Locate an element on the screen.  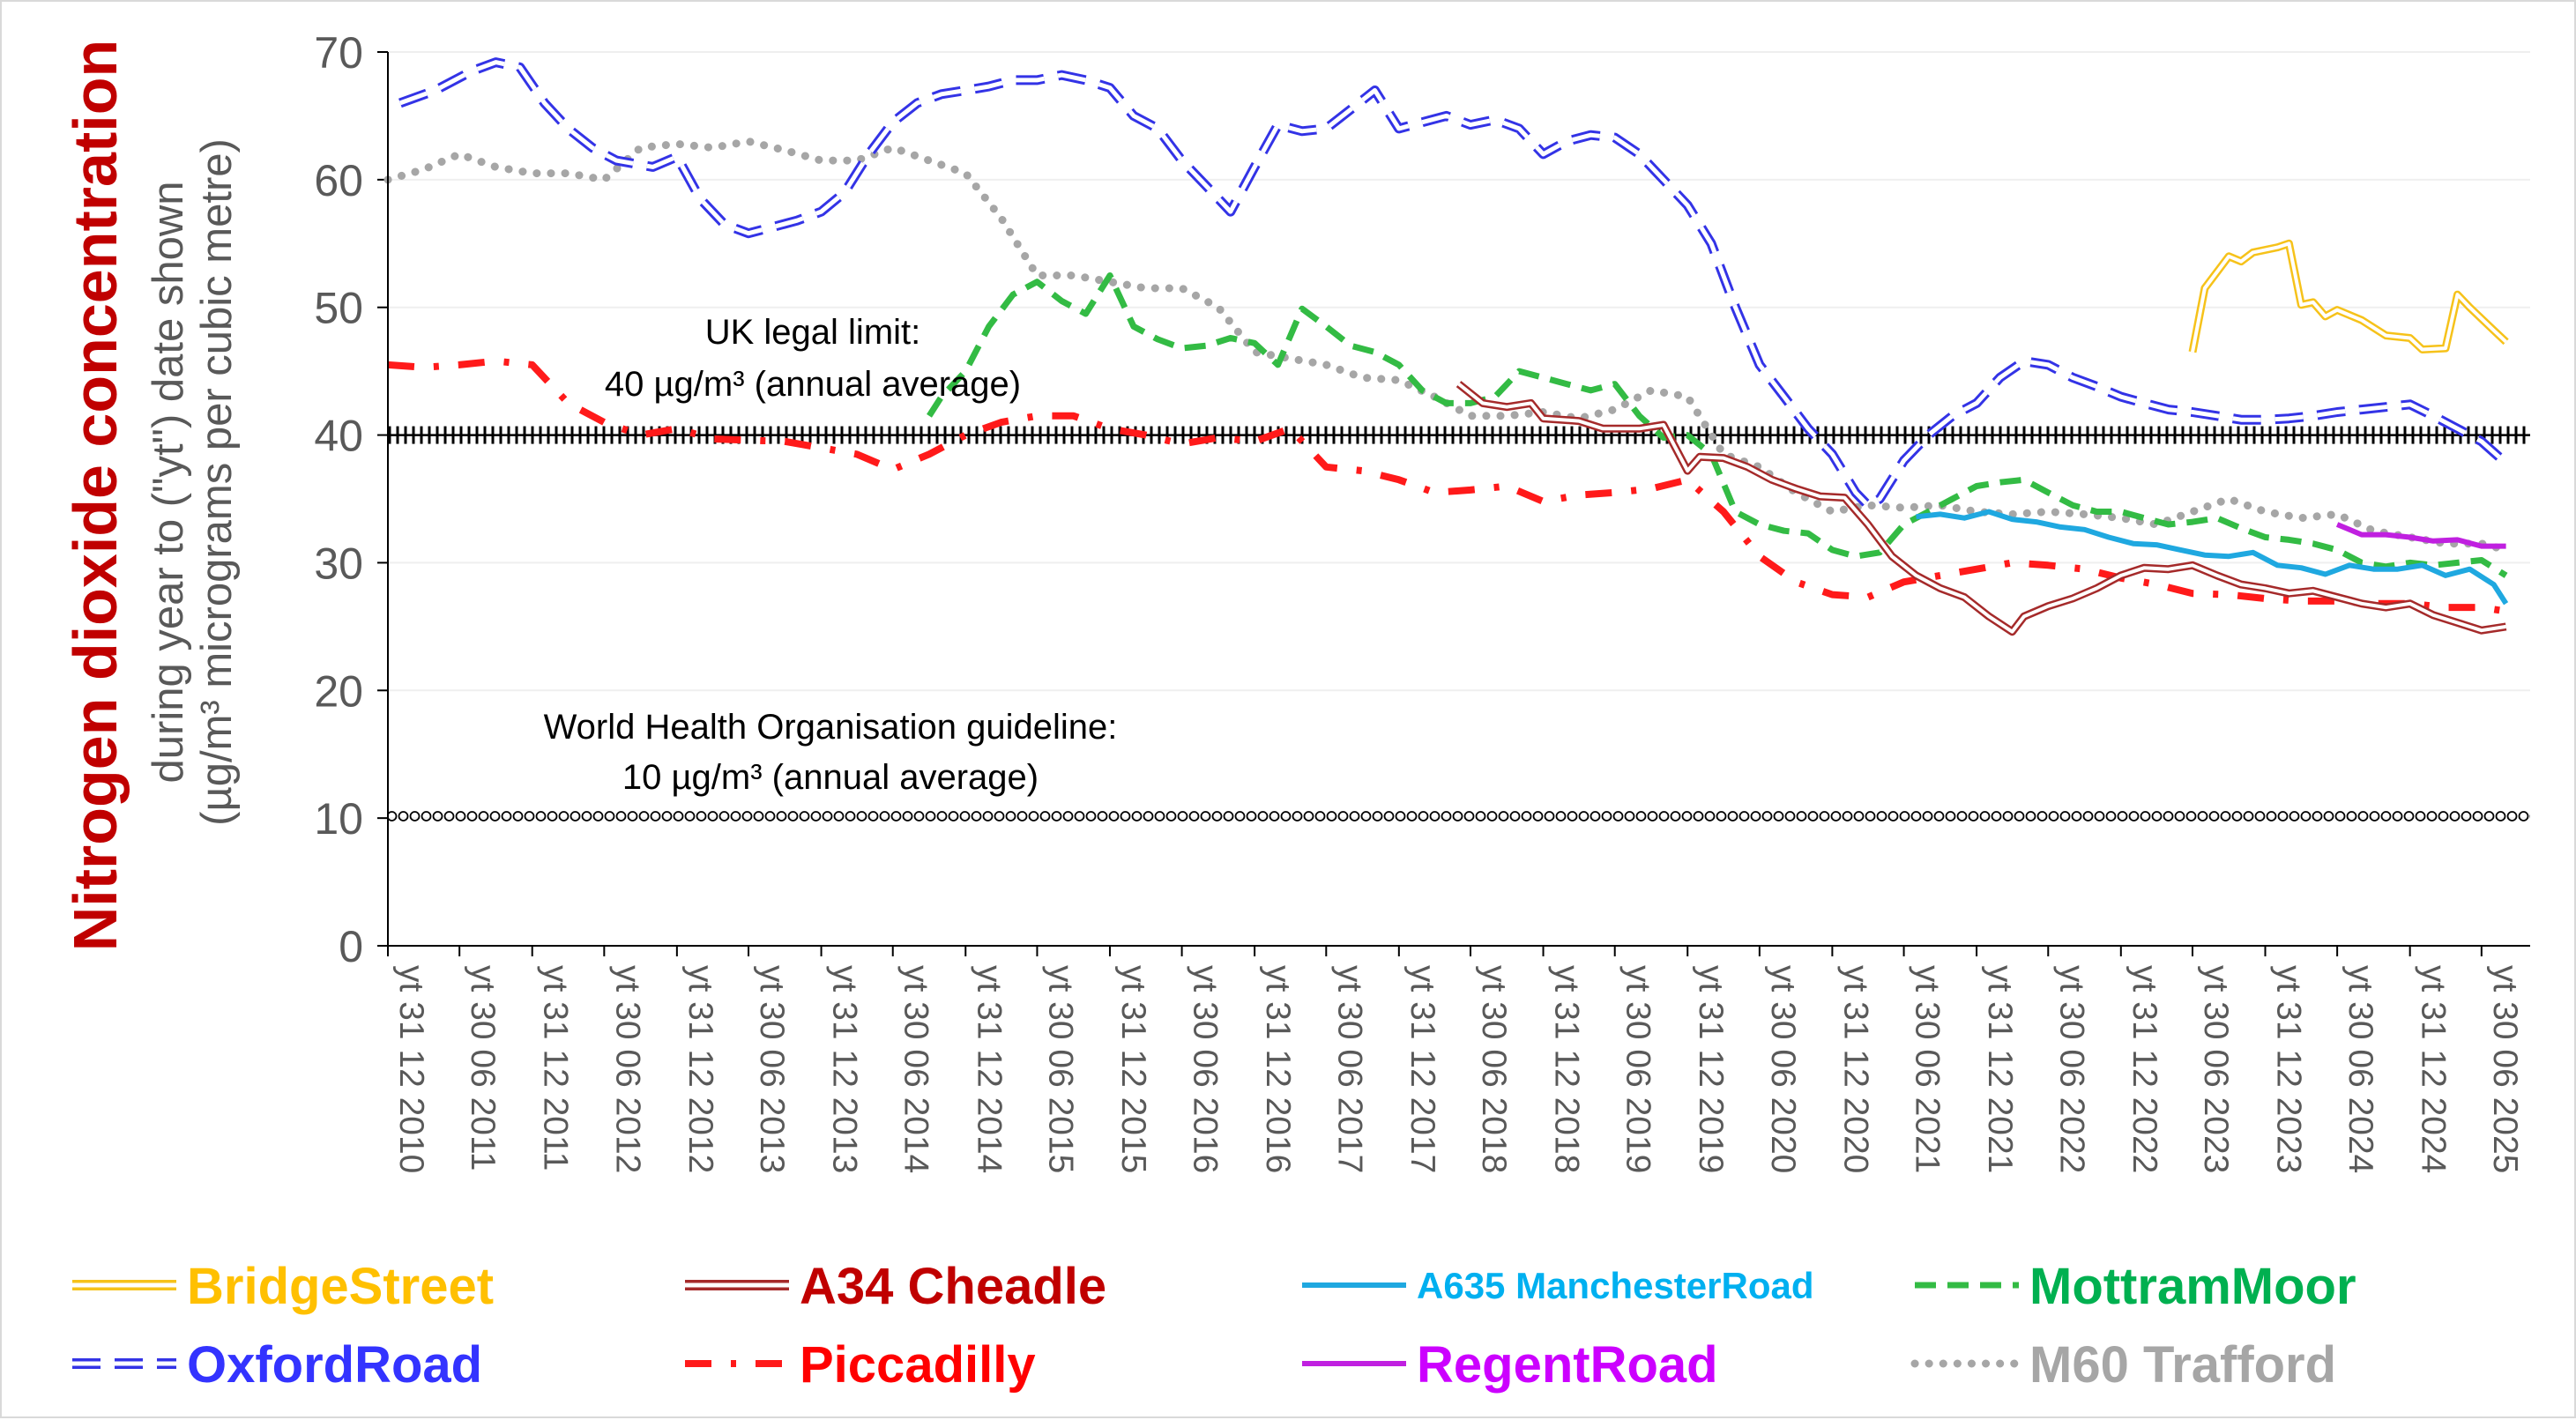
y-tick-label: 20 is located at coordinates (338, 691).